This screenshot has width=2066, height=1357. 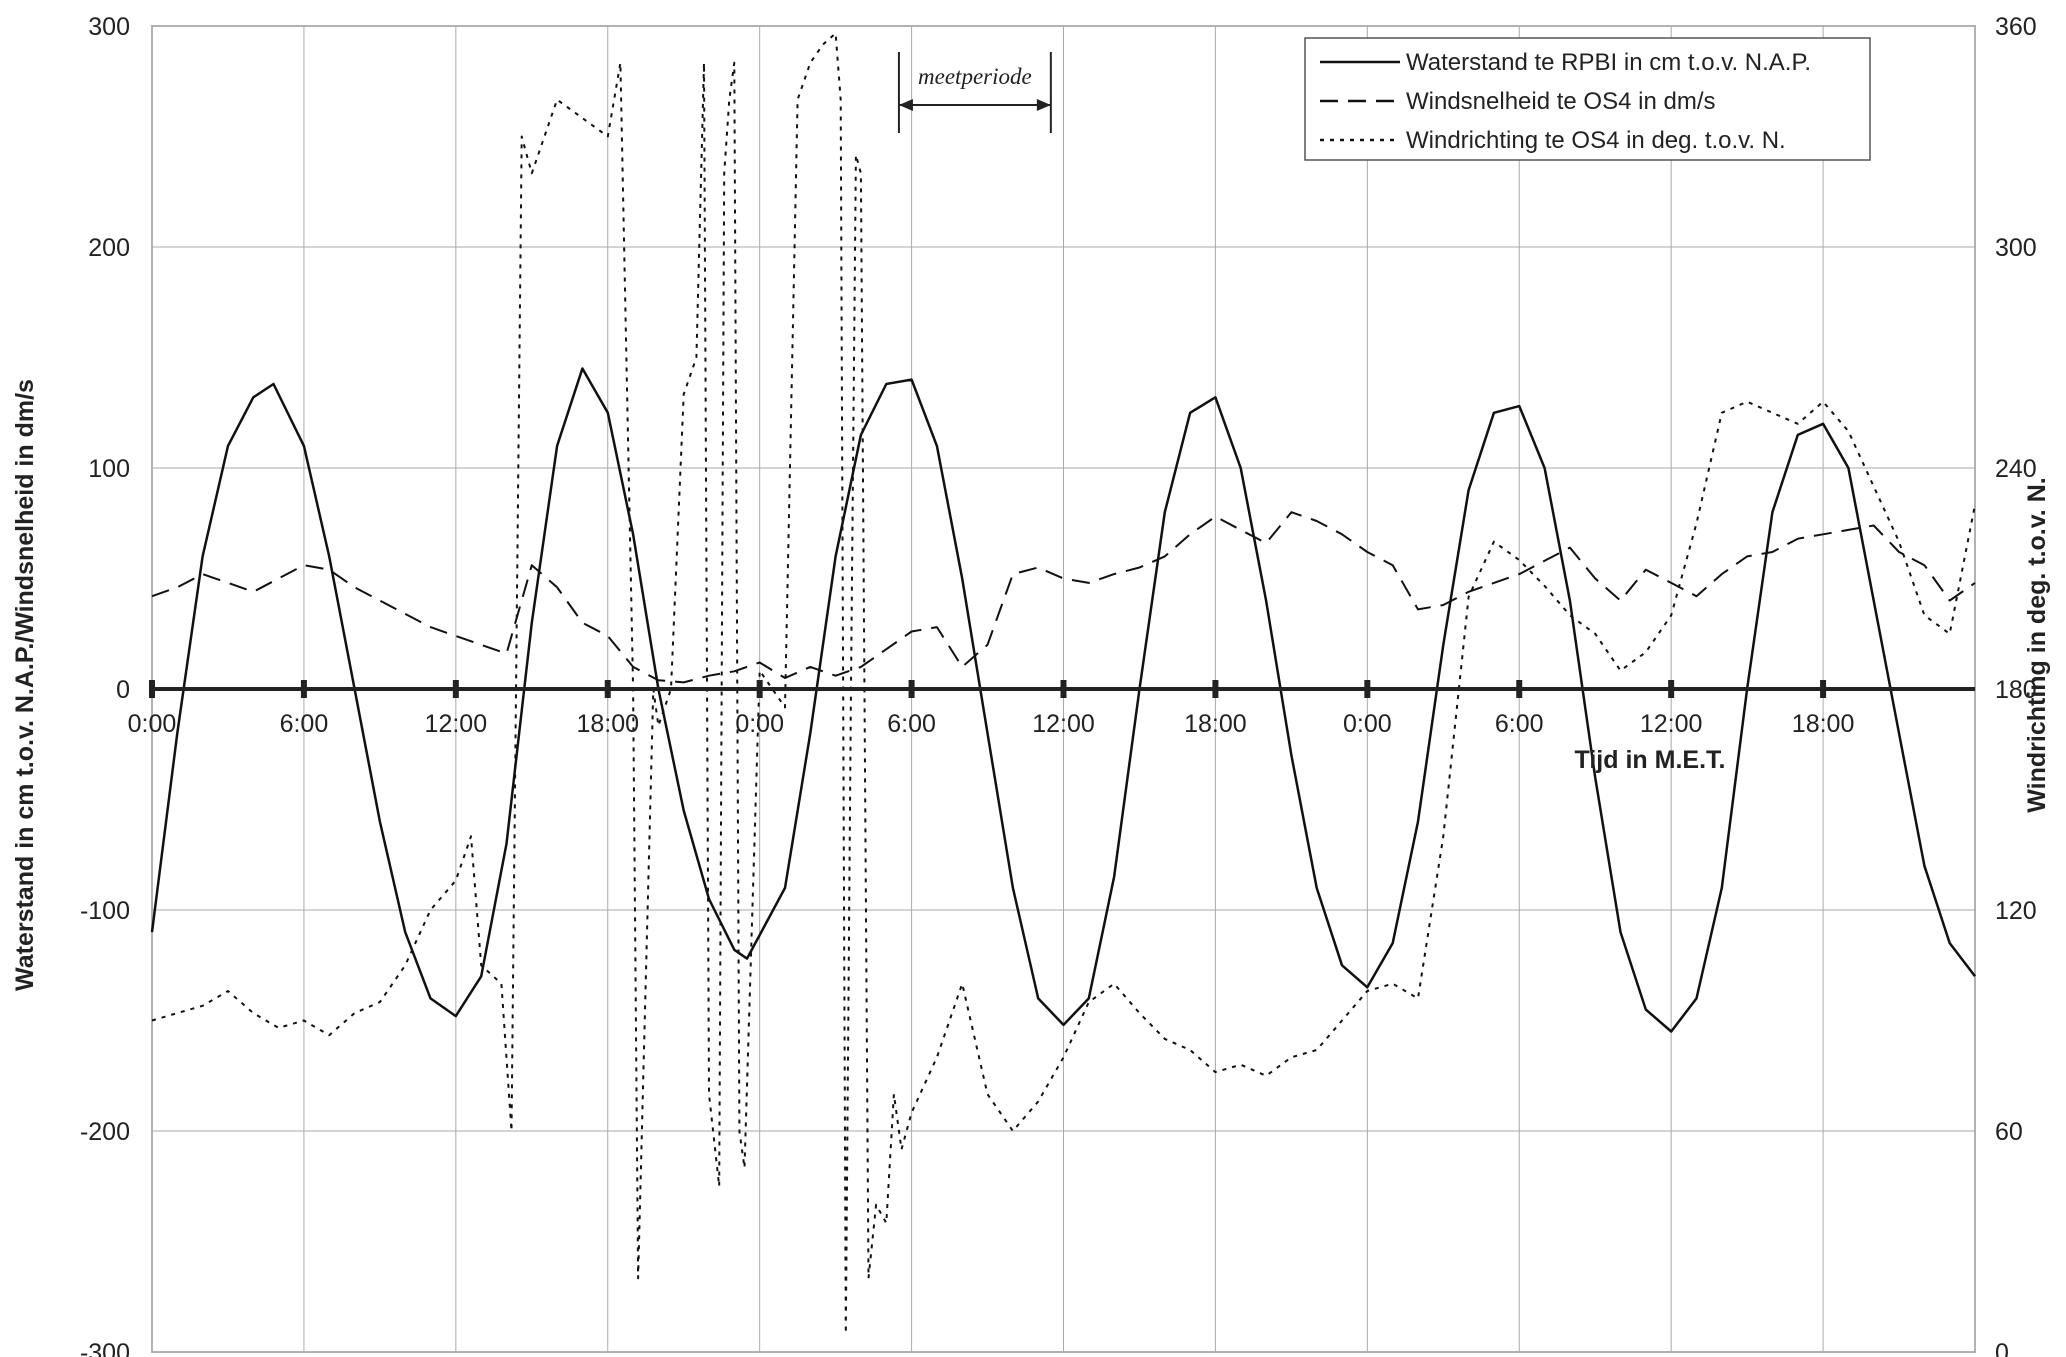 I want to click on y-tick-label: 0, so click(x=123, y=690).